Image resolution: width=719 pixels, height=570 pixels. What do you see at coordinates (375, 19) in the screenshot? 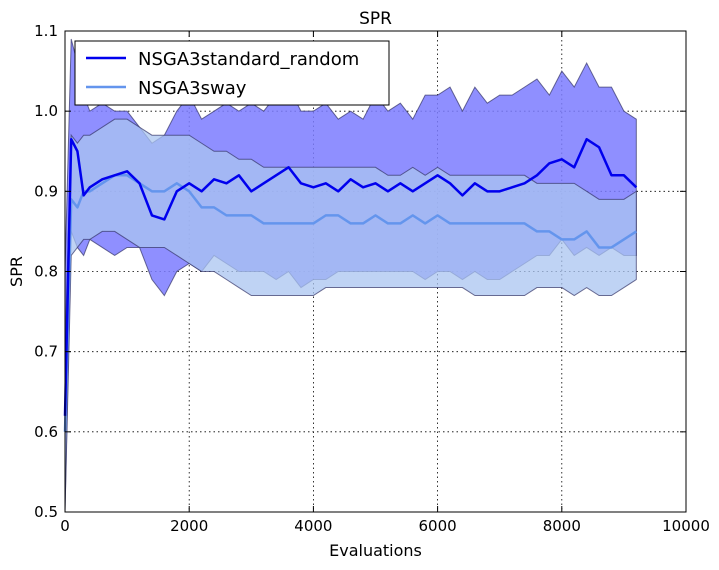
I see `chart-title: SPR` at bounding box center [375, 19].